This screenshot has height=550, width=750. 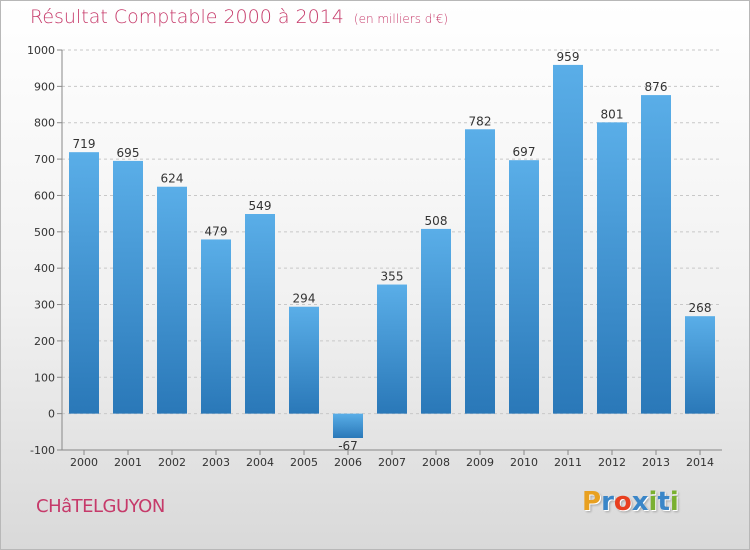 What do you see at coordinates (700, 462) in the screenshot?
I see `x-tick-label: 2014` at bounding box center [700, 462].